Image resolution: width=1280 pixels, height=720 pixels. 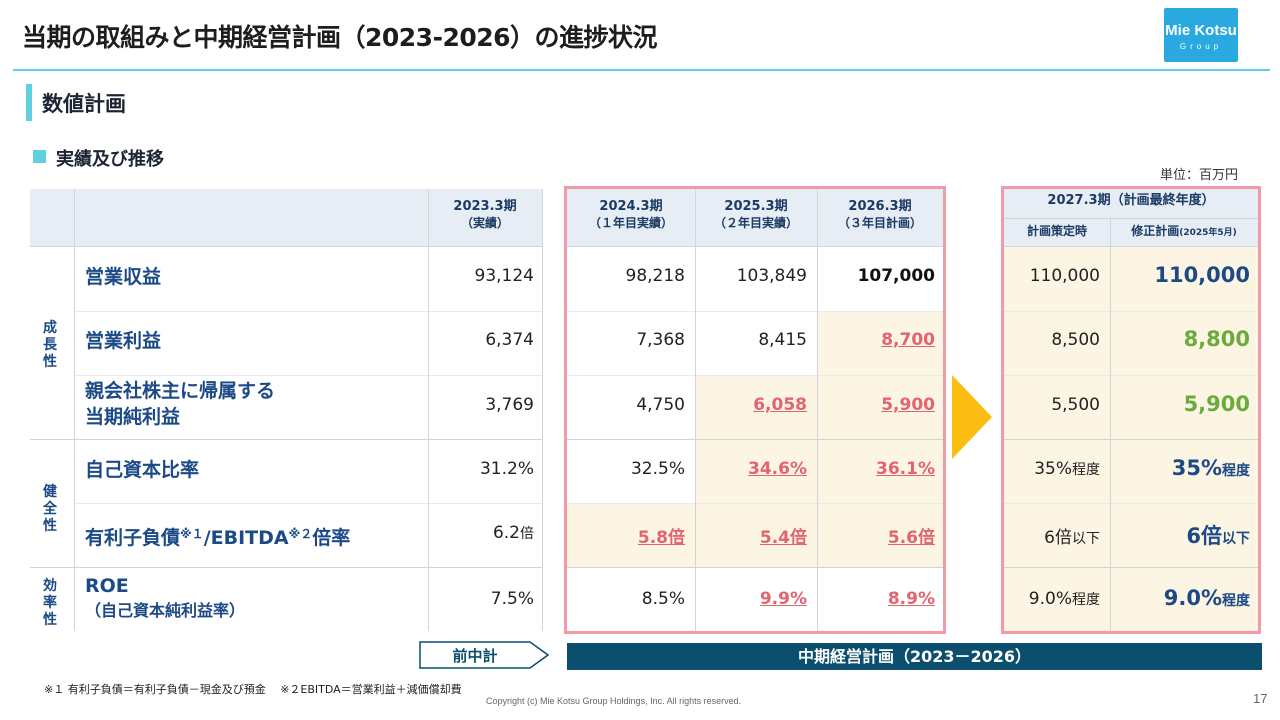 I want to click on cell-value: 8,500, so click(x=1075, y=340).